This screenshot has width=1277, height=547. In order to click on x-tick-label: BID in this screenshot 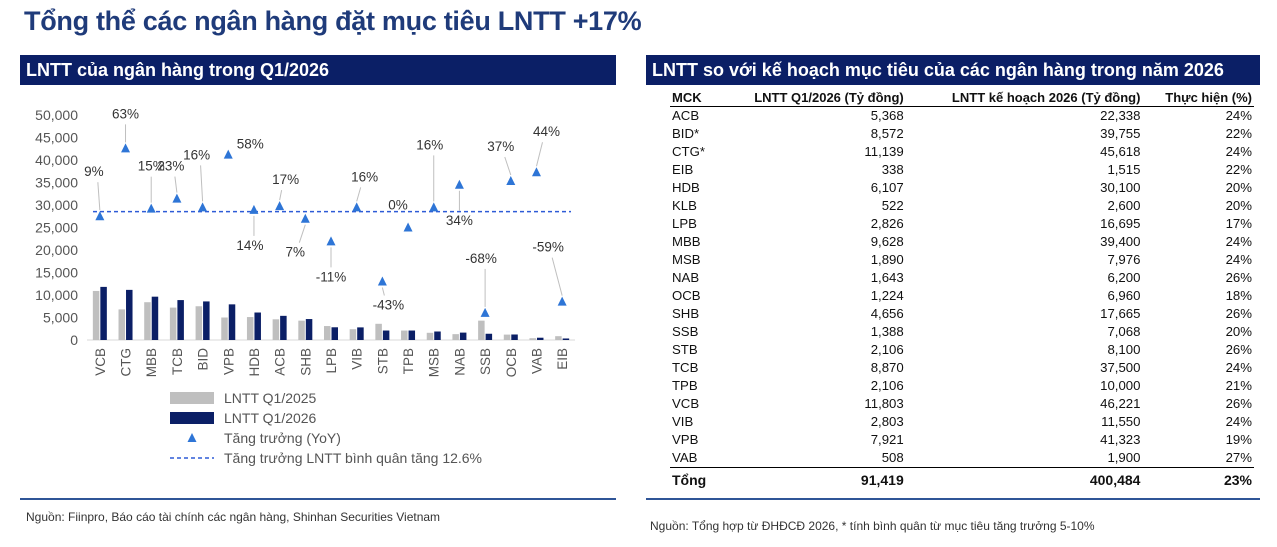, I will do `click(203, 359)`.